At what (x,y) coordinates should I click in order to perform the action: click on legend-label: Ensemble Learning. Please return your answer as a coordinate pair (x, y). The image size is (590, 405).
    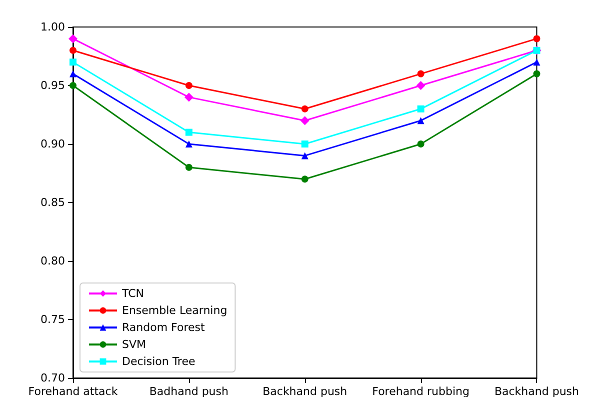
    Looking at the image, I should click on (175, 310).